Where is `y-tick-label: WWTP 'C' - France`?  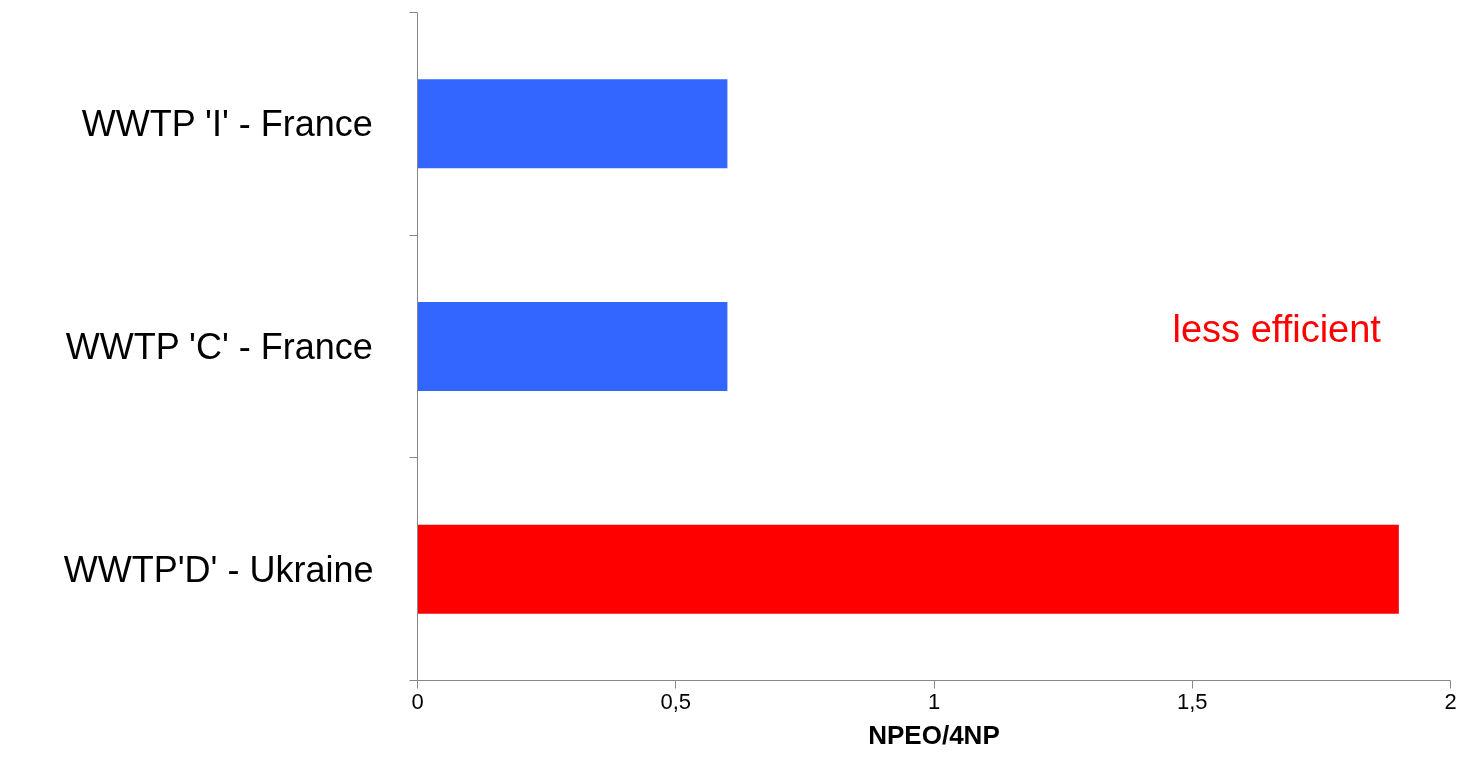 y-tick-label: WWTP 'C' - France is located at coordinates (219, 346).